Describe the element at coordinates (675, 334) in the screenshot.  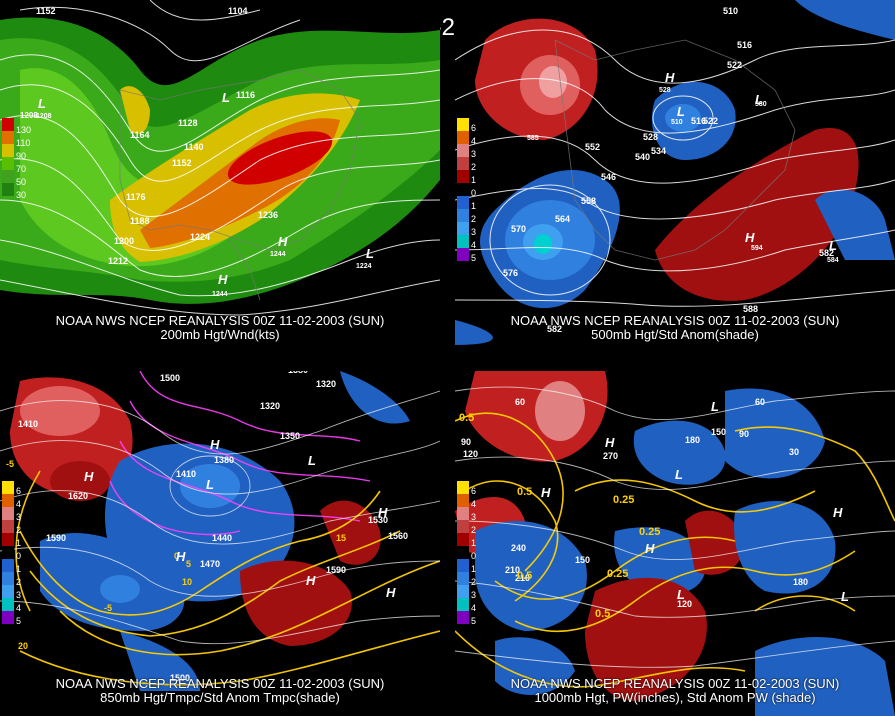
I see `panel-field: 500mb Hgt/Std Anom(shade)` at that location.